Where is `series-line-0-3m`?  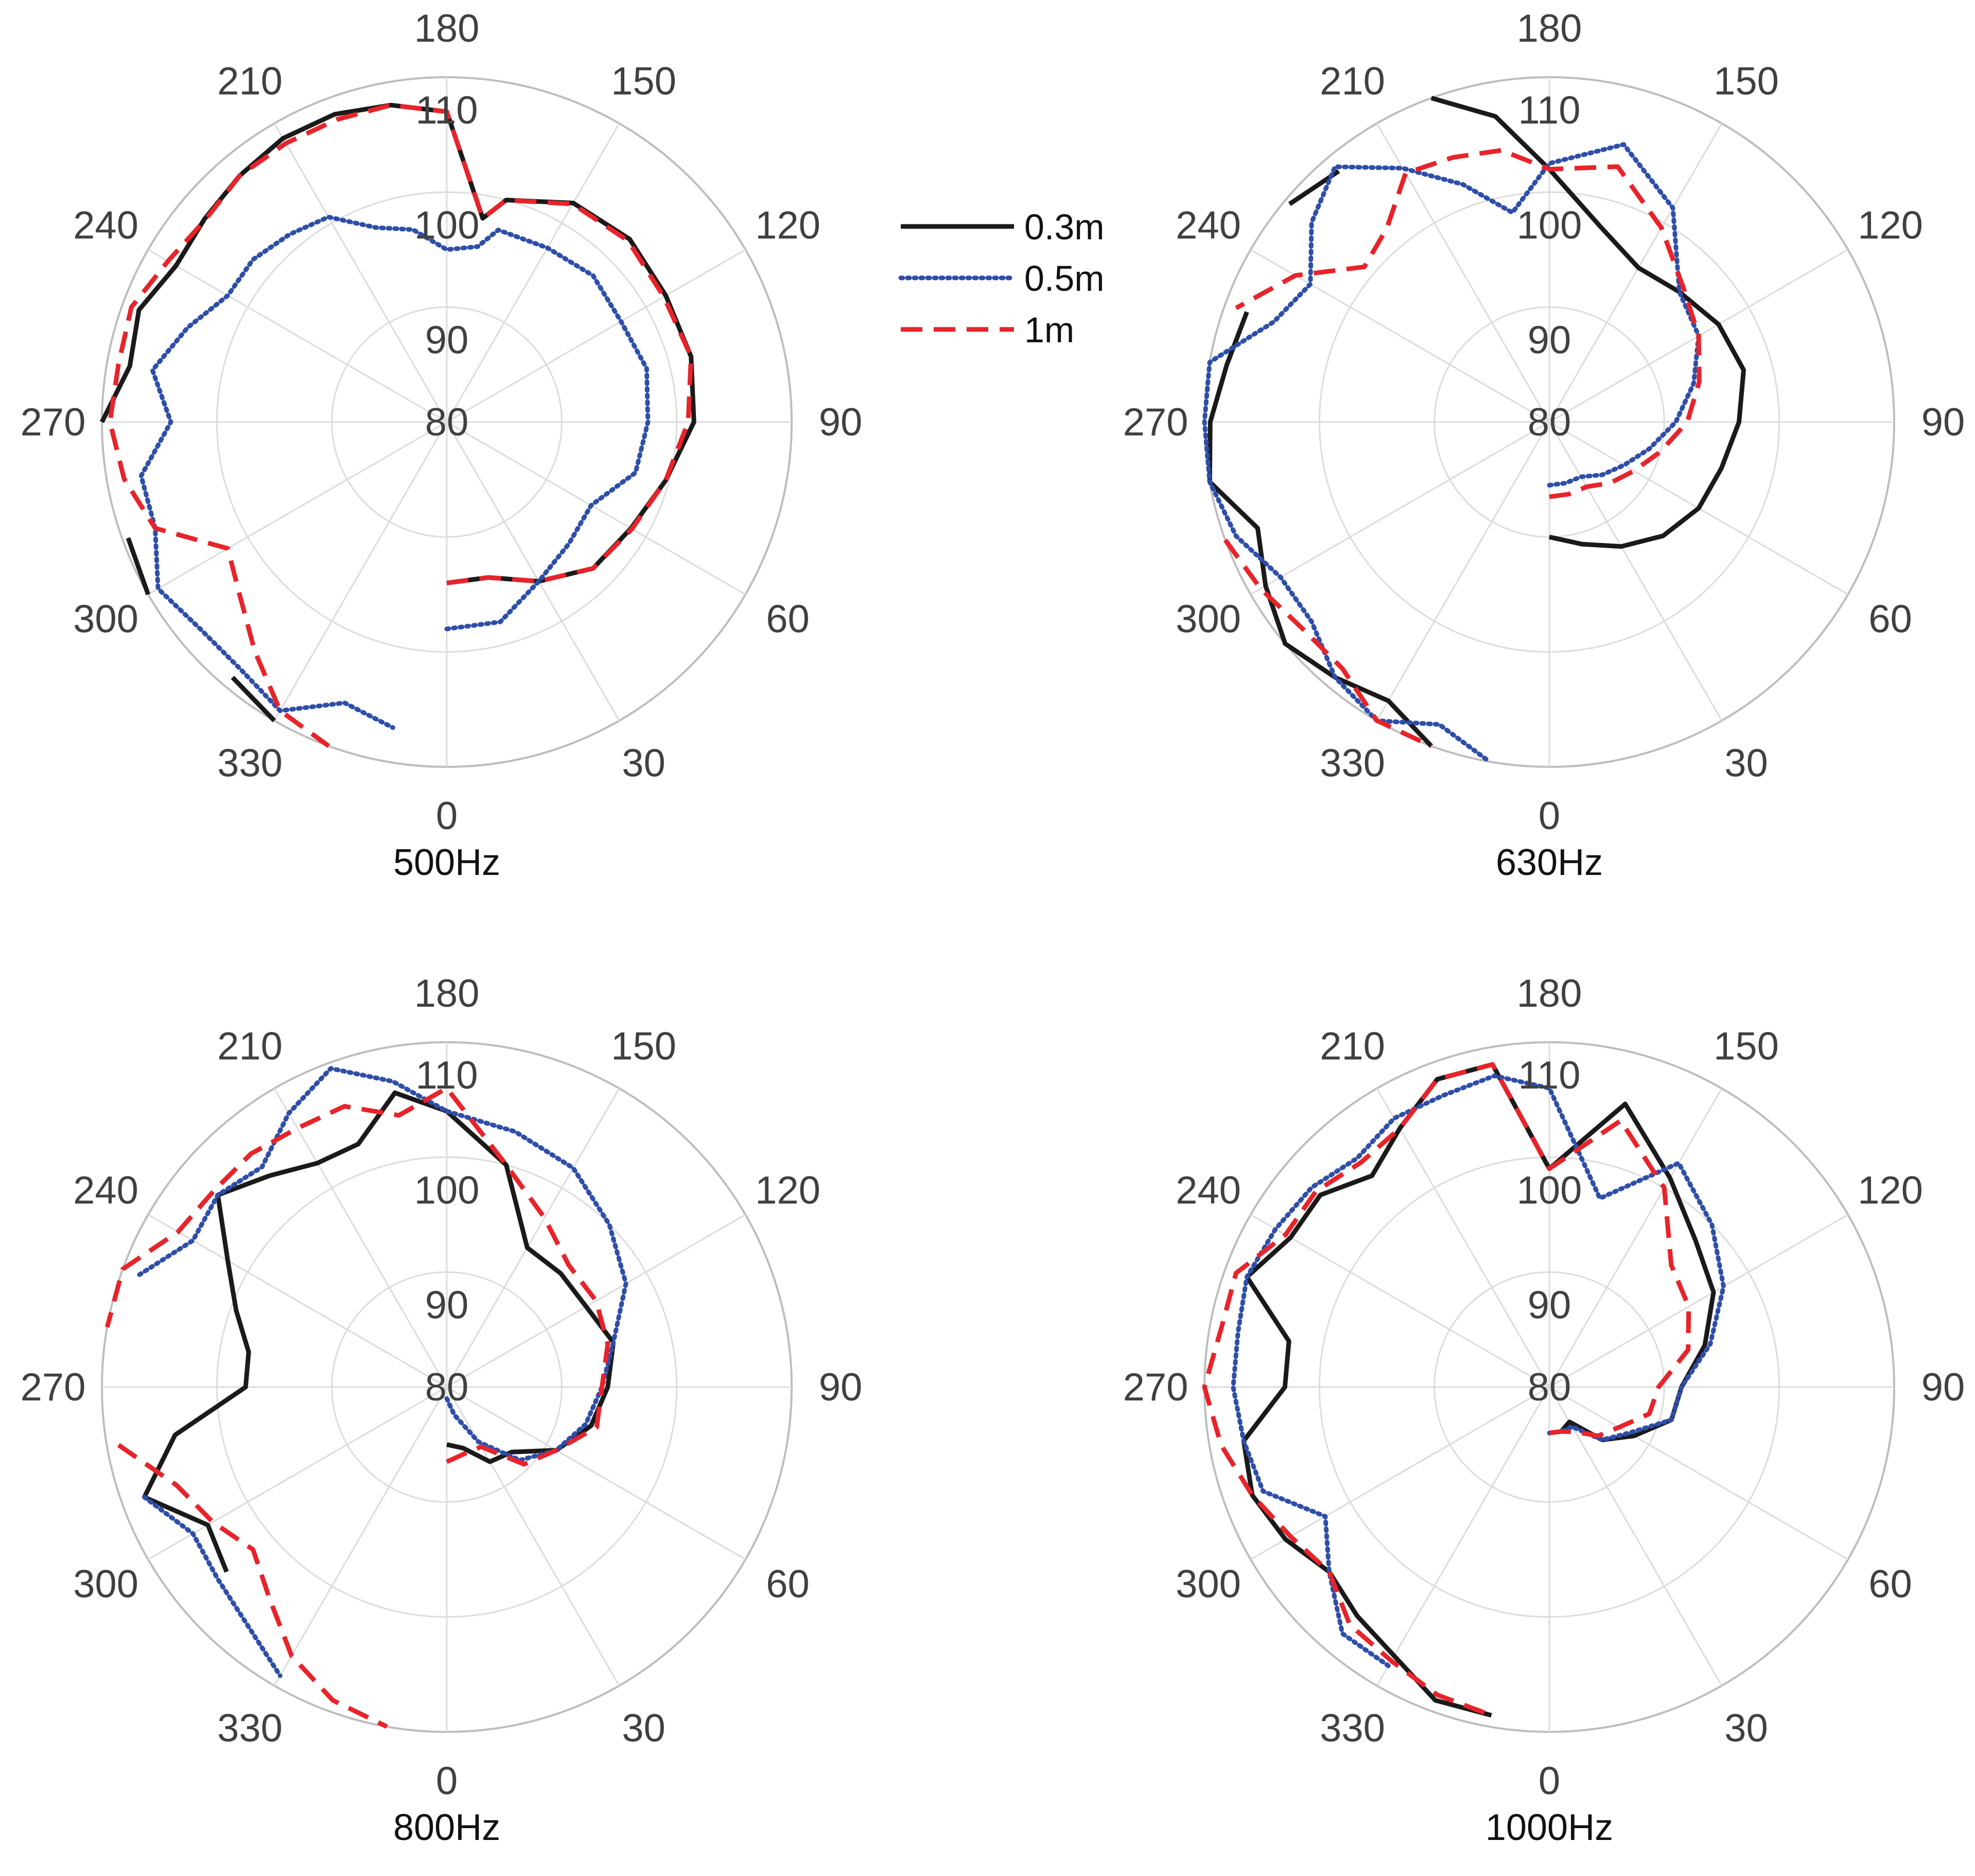 series-line-0-3m is located at coordinates (1479, 1390).